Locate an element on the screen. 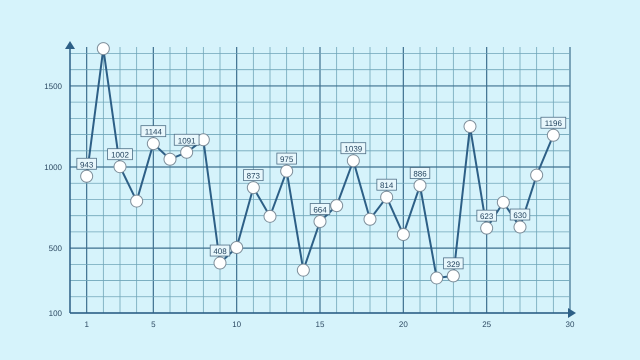  y-tick-label: 1500 is located at coordinates (53, 86).